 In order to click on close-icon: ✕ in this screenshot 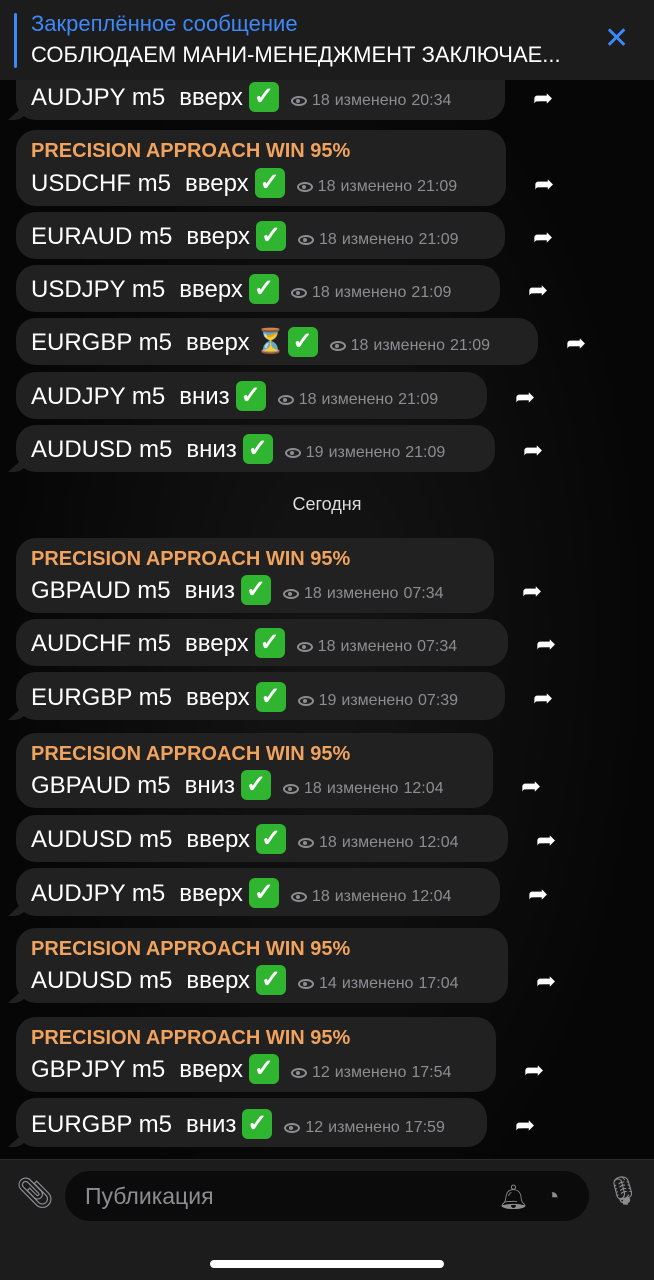, I will do `click(617, 38)`.